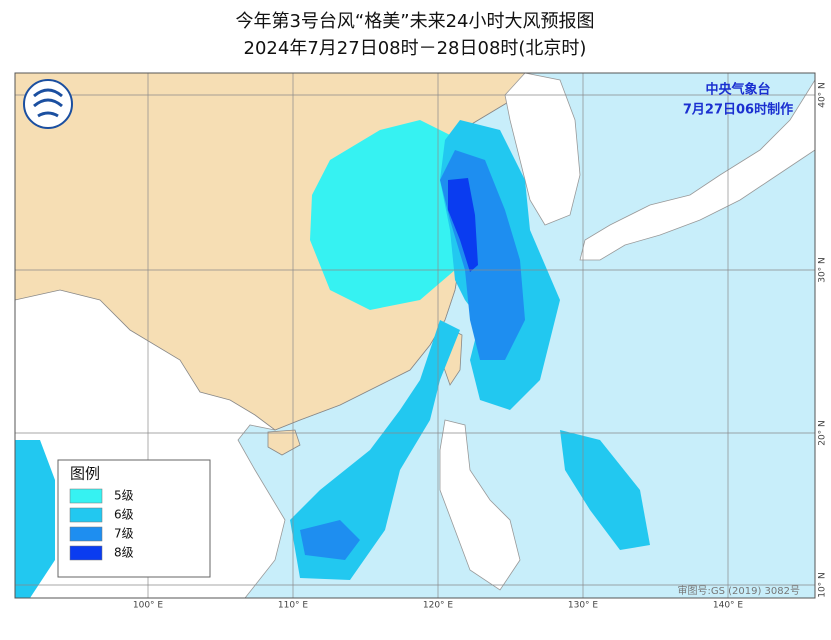 The image size is (831, 640). What do you see at coordinates (697, 170) in the screenshot?
I see `land-japan` at bounding box center [697, 170].